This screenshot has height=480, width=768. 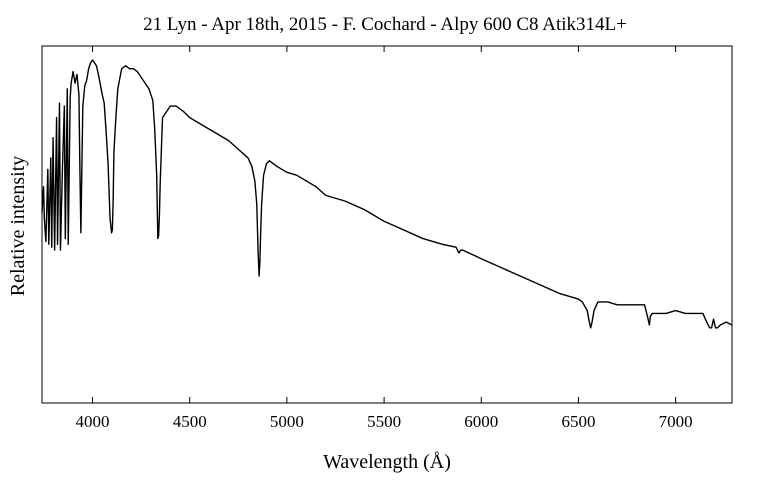 What do you see at coordinates (93, 421) in the screenshot?
I see `x-tick-label: 4000` at bounding box center [93, 421].